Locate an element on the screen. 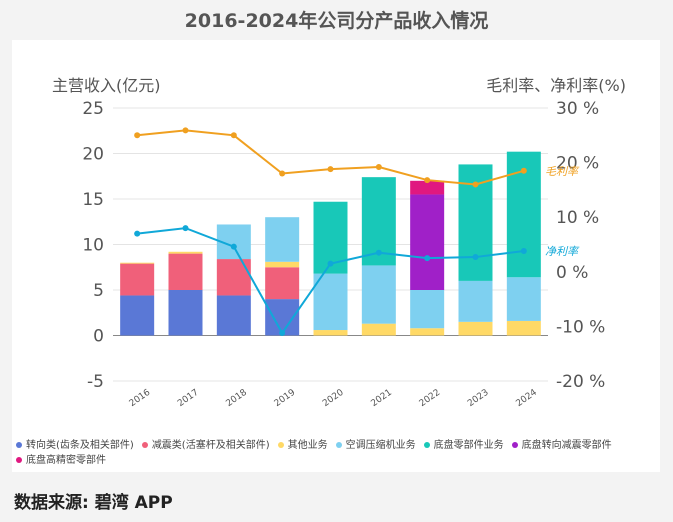  left-tick-label: 5 is located at coordinates (98, 291).